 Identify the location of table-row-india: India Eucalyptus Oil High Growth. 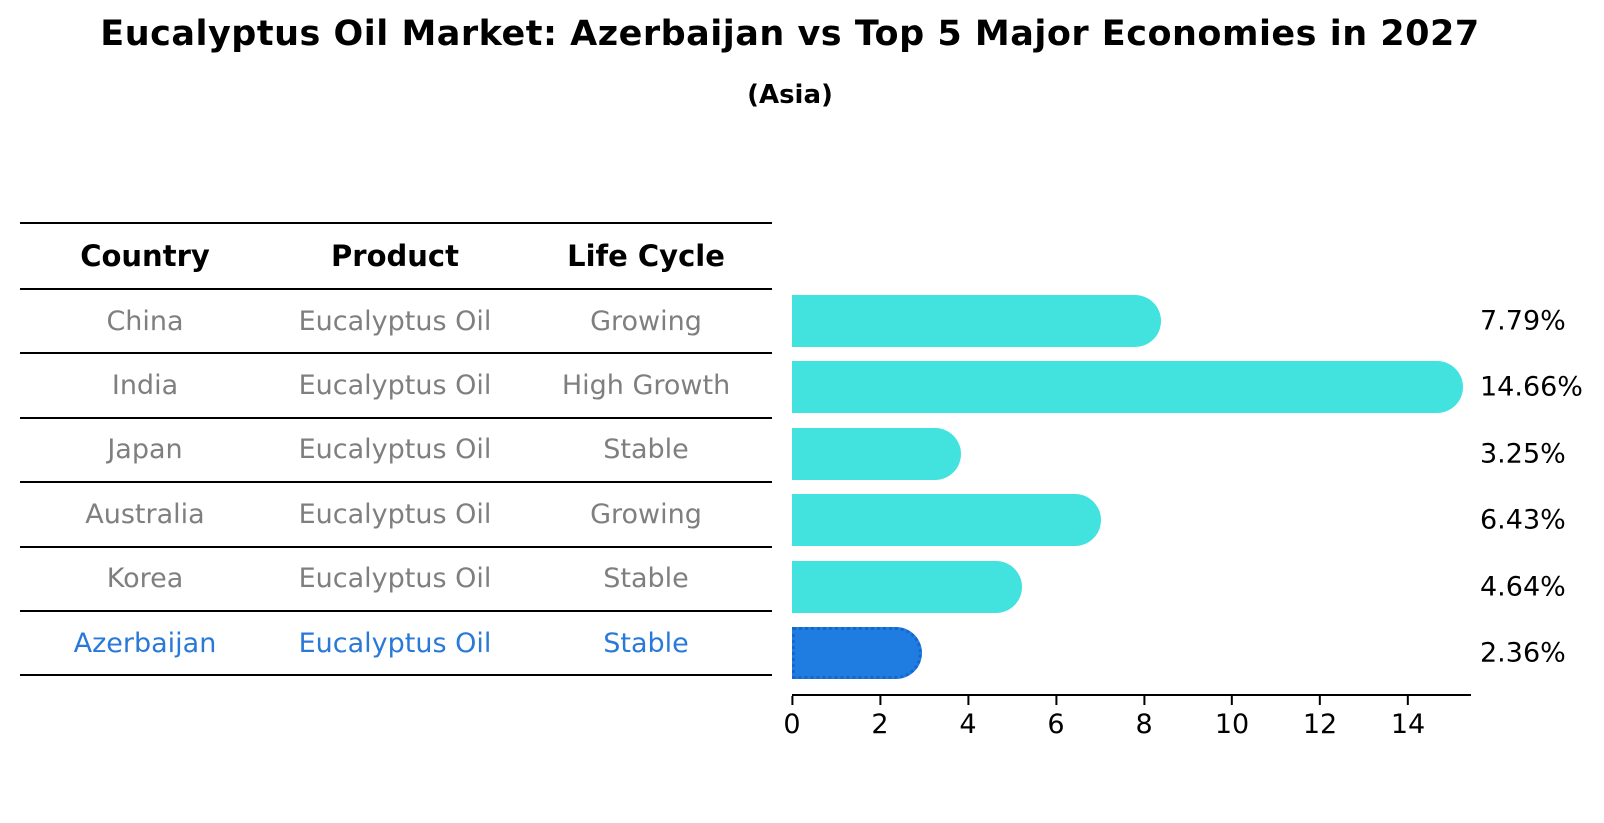
(396, 386).